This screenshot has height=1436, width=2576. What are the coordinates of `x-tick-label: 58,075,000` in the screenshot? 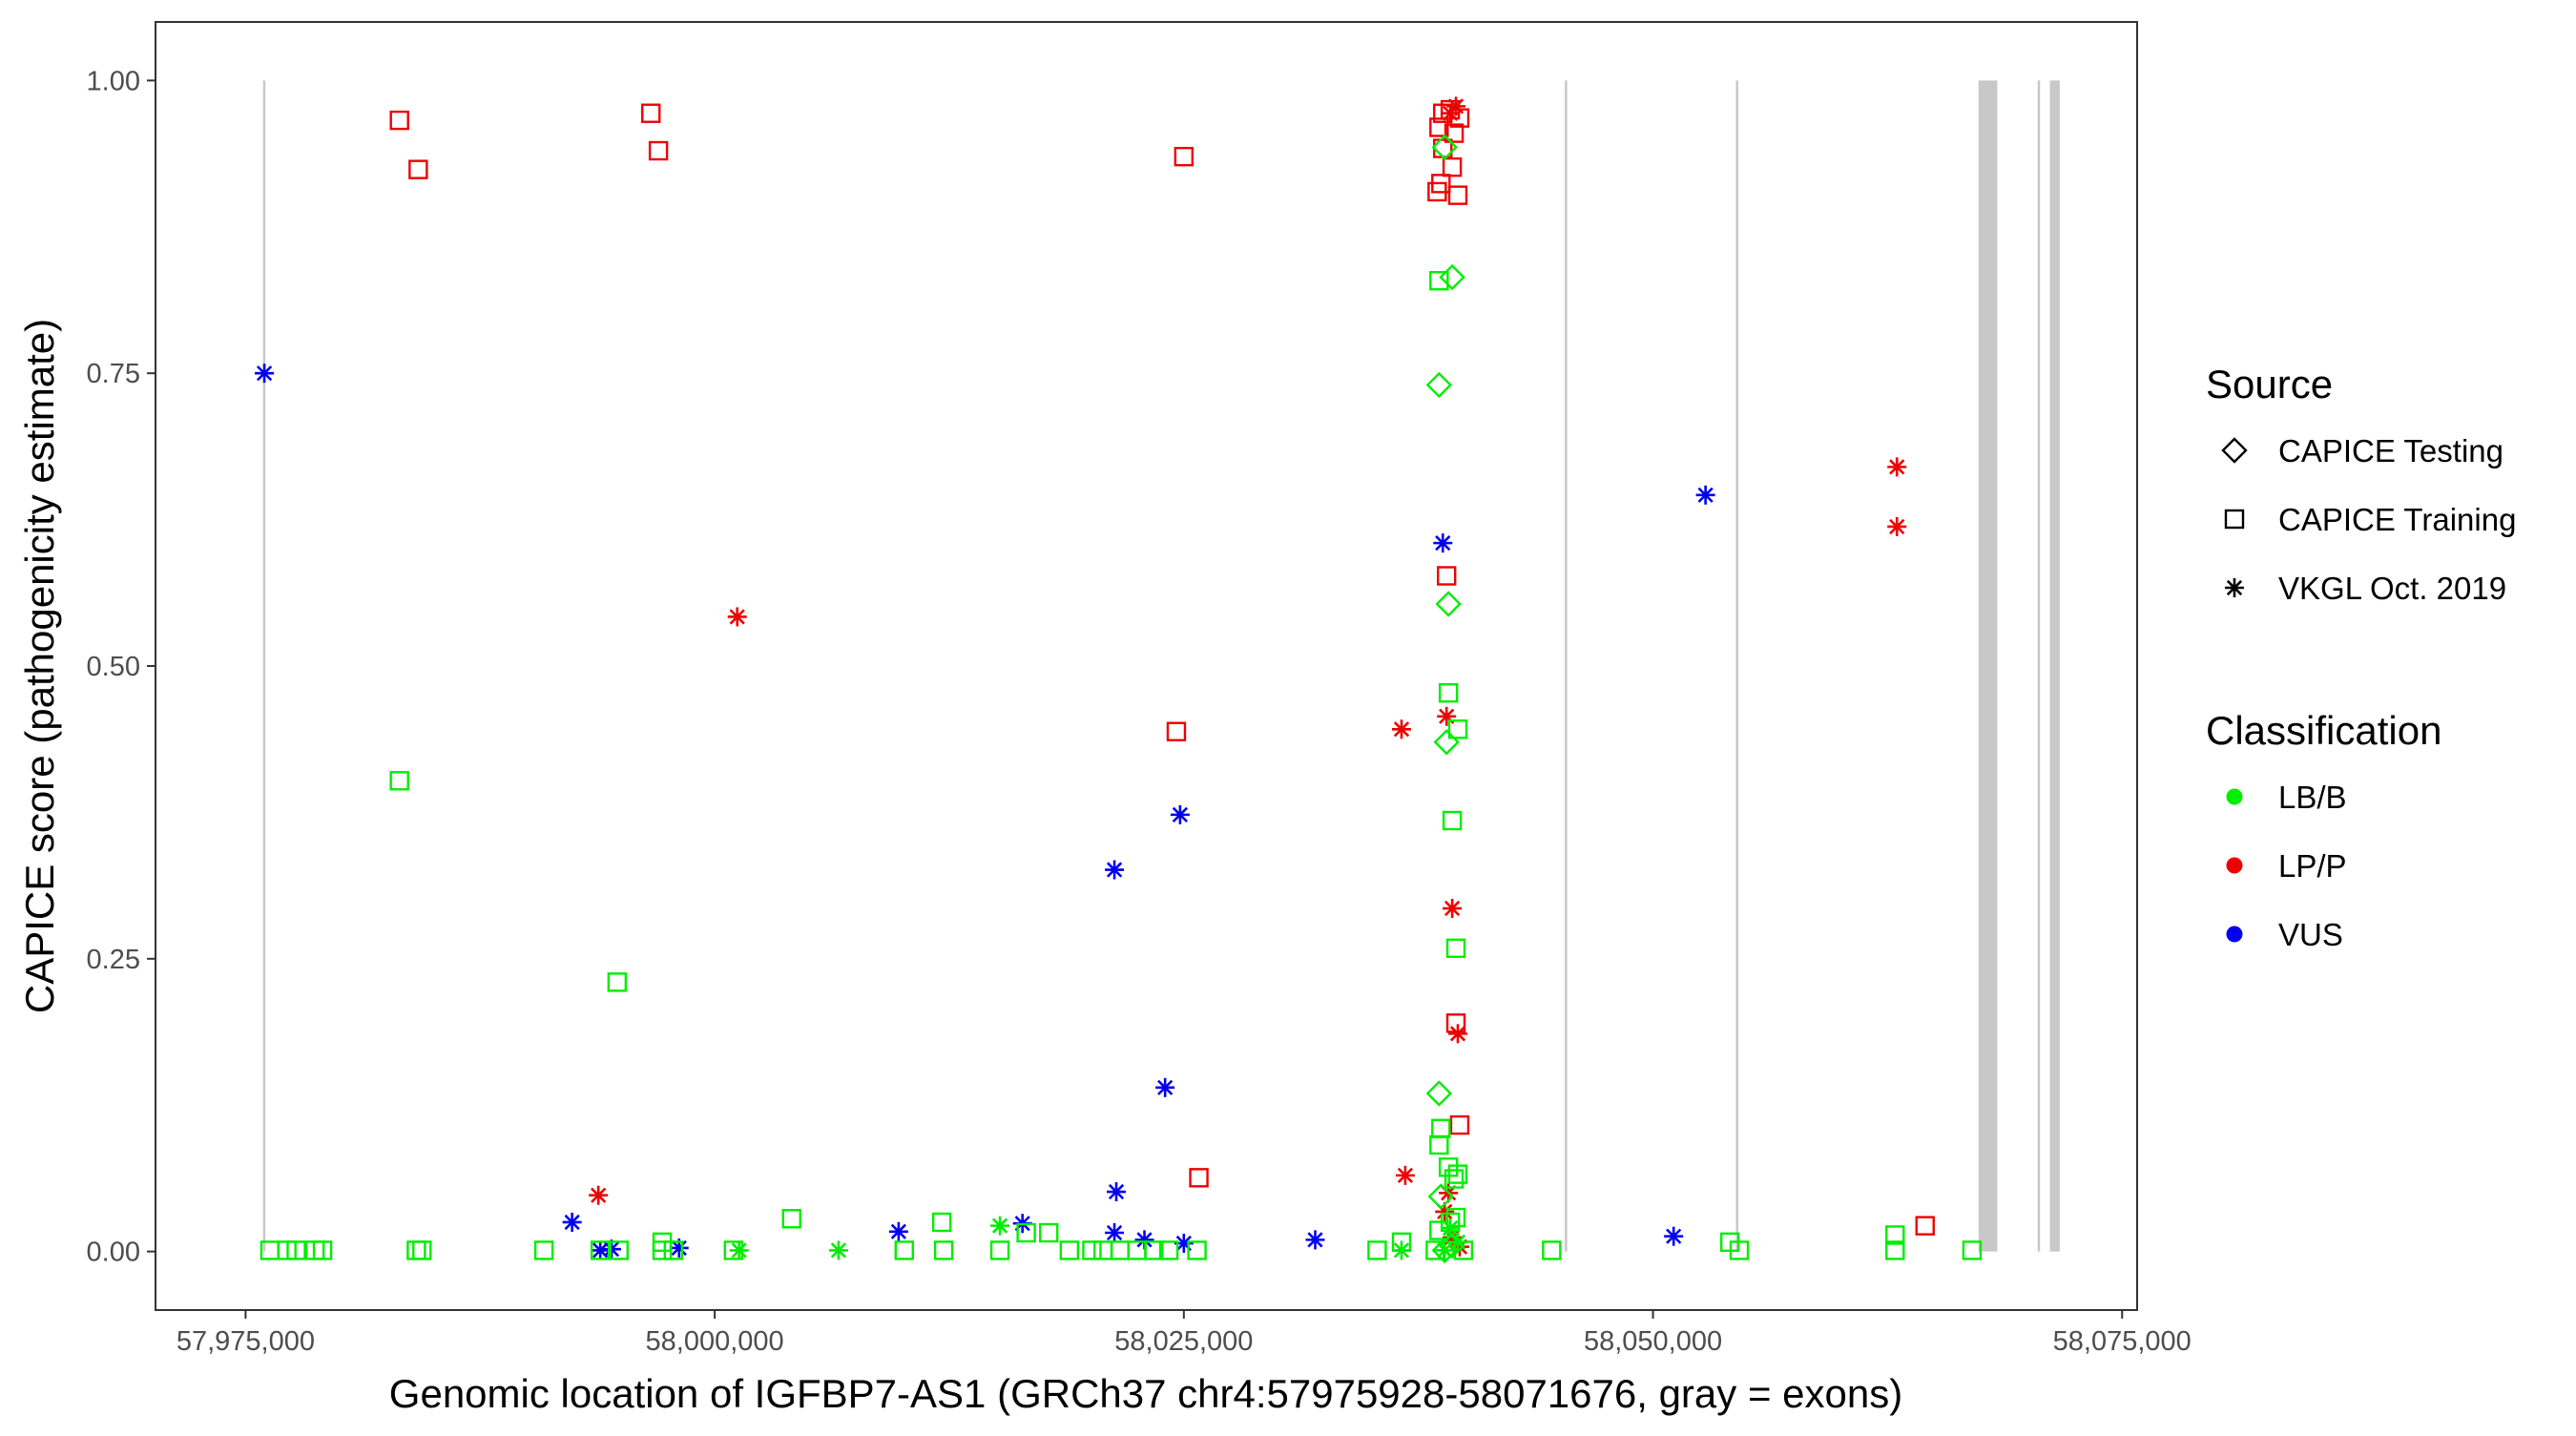 It's located at (2122, 1341).